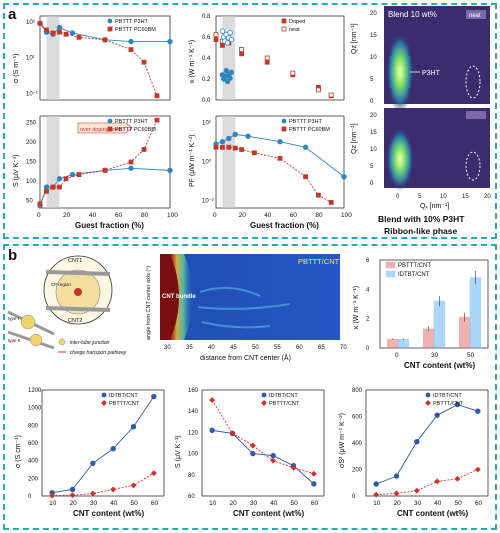  I want to click on legend-entry: neat, so click(294, 30).